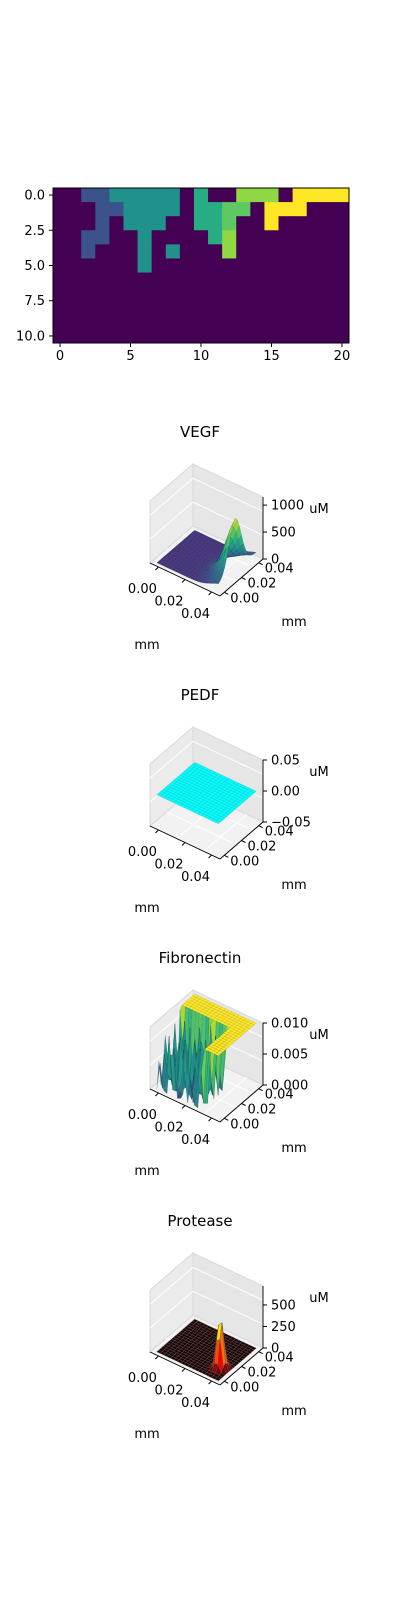 The height and width of the screenshot is (1600, 400). Describe the element at coordinates (285, 792) in the screenshot. I see `z-tick-label: 0.00` at that location.